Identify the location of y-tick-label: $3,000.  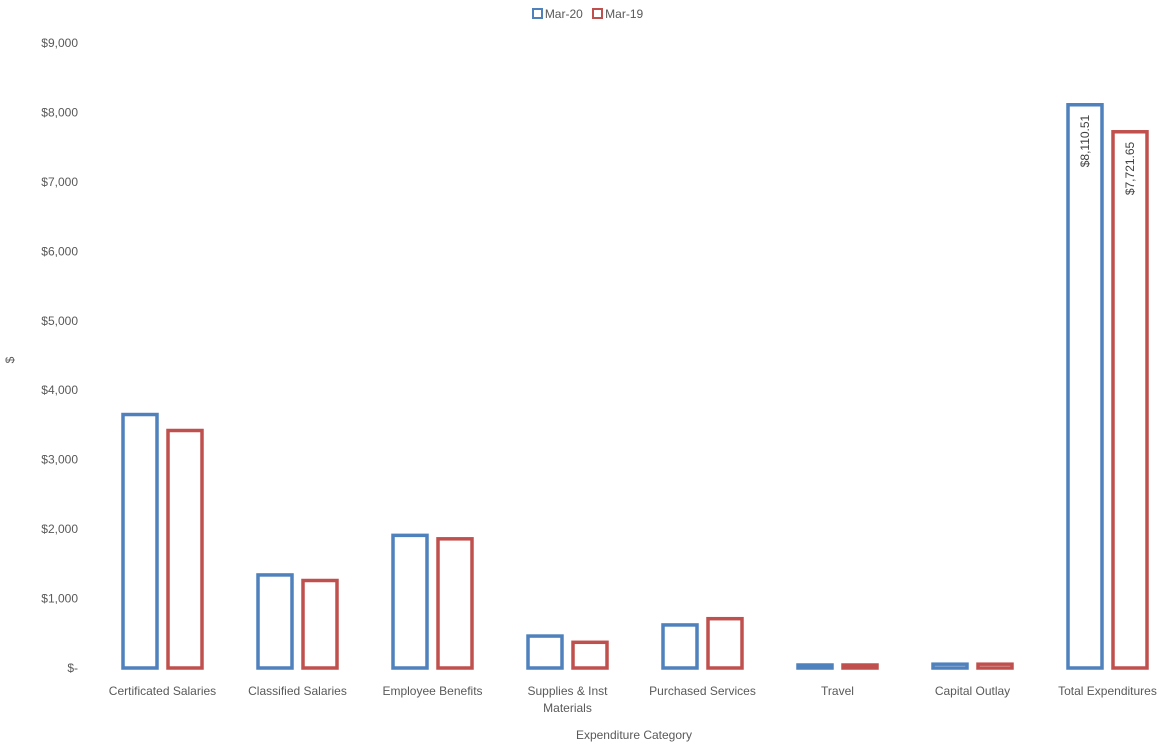
(59, 460).